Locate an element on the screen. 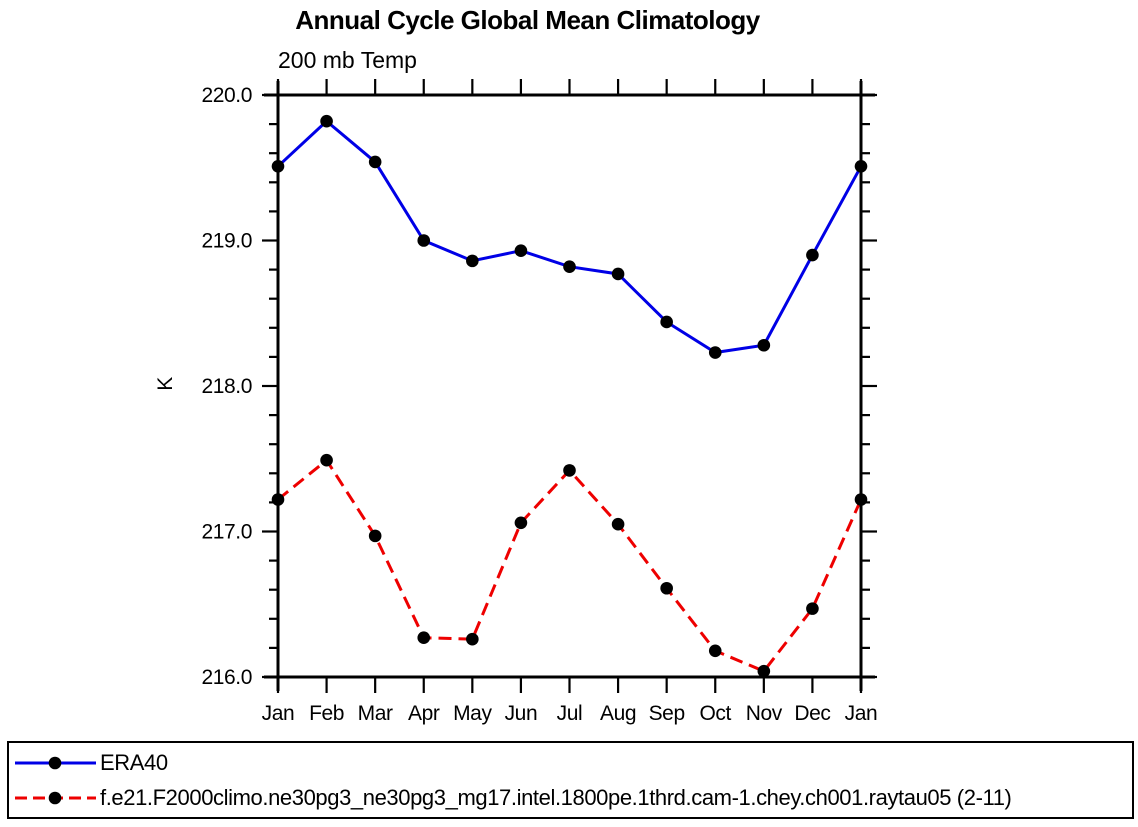  x-tick-label: Aug is located at coordinates (618, 713).